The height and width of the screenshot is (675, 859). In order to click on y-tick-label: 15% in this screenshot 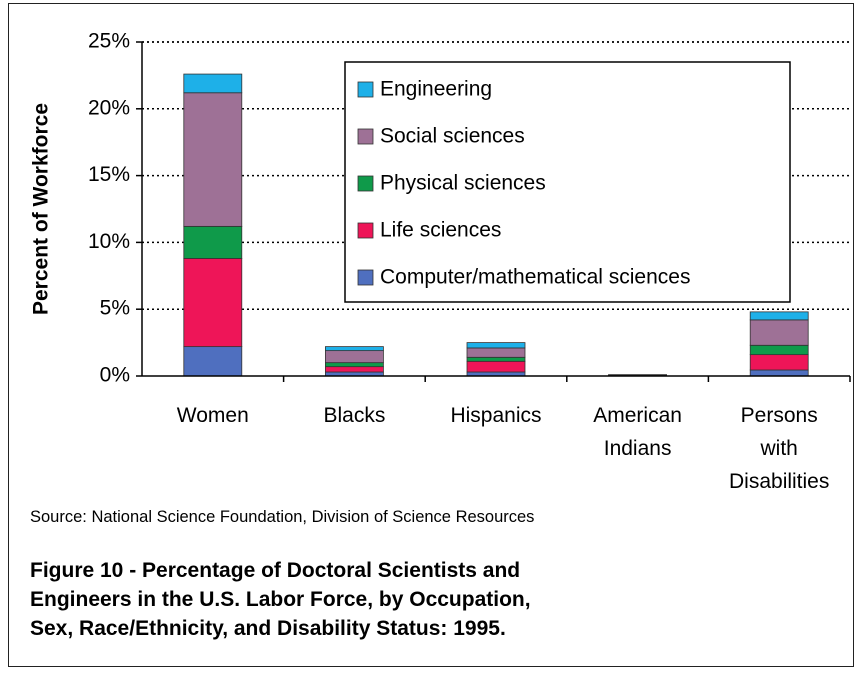, I will do `click(109, 174)`.